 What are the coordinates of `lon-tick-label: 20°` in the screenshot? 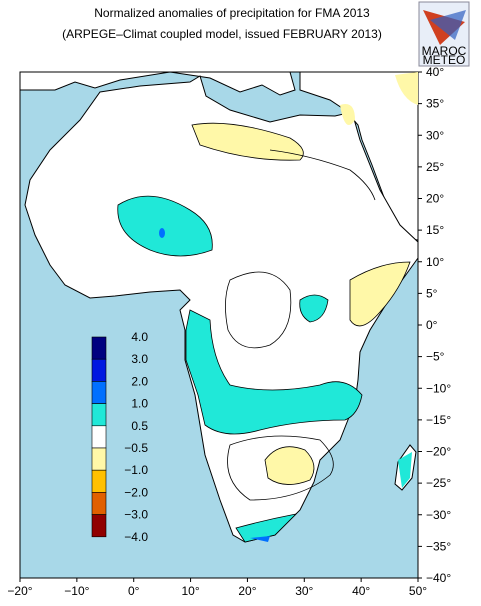 It's located at (247, 591).